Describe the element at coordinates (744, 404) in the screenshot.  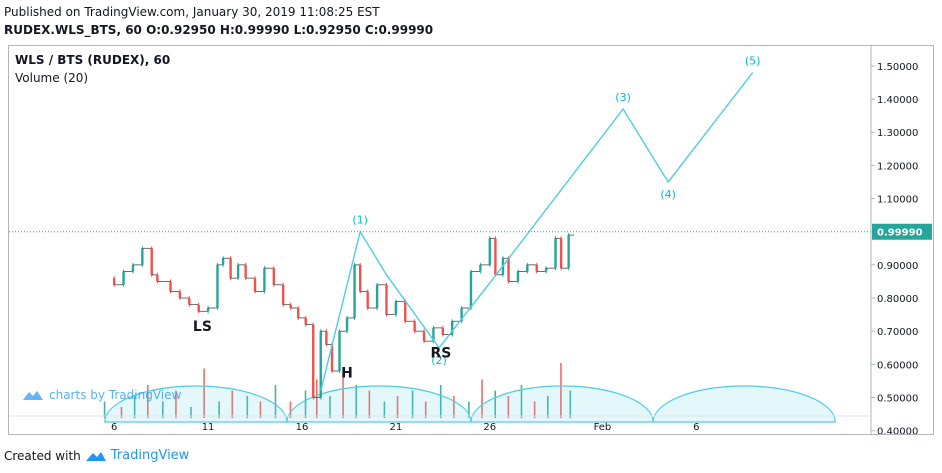
I see `cycle-arc` at that location.